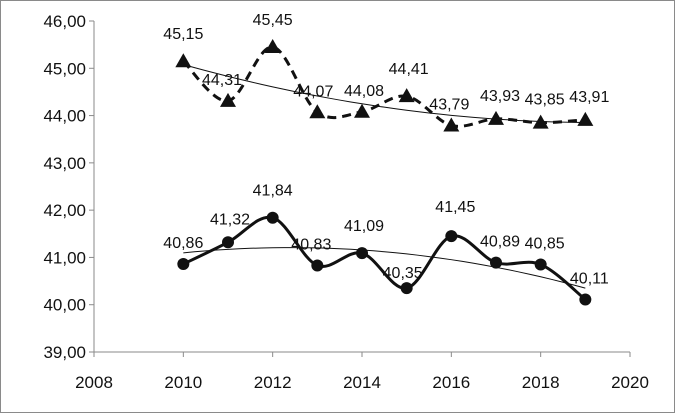 The width and height of the screenshot is (675, 413). Describe the element at coordinates (273, 20) in the screenshot. I see `data-label: 45,45` at that location.